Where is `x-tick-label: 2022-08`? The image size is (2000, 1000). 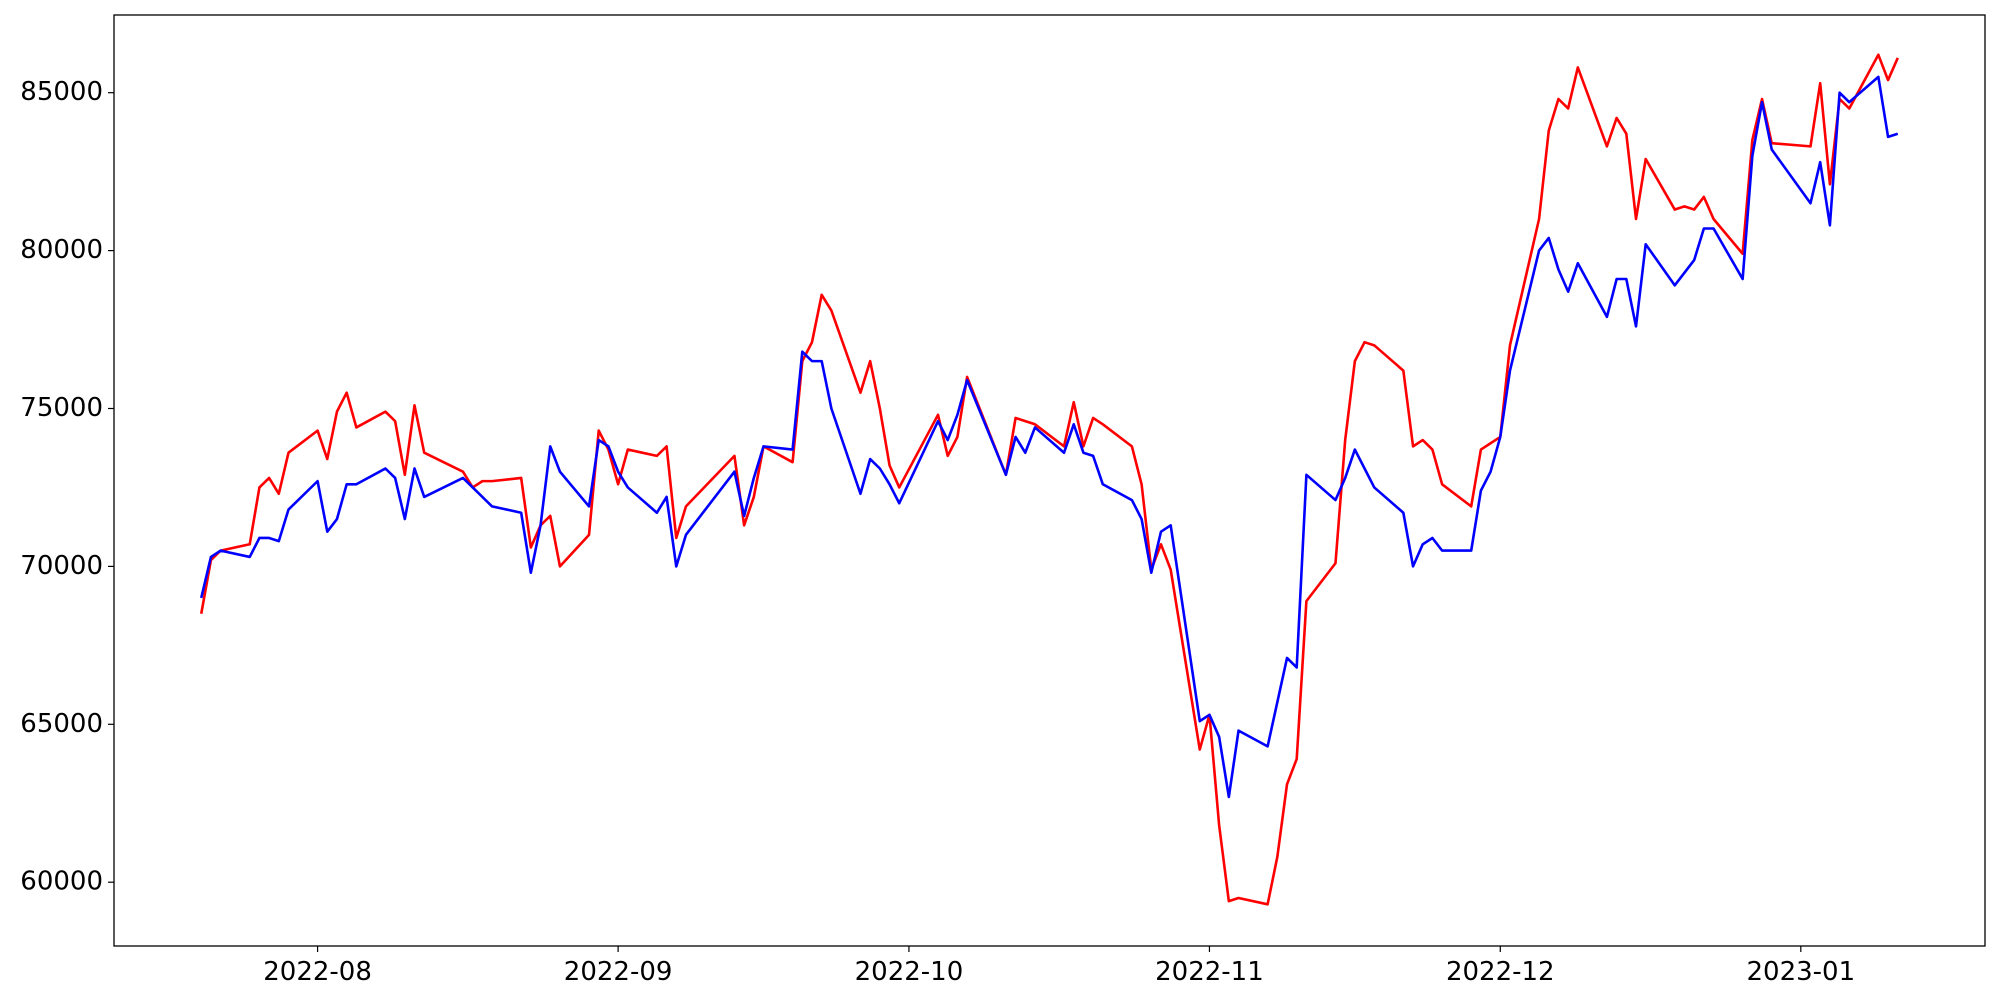 x-tick-label: 2022-08 is located at coordinates (317, 972).